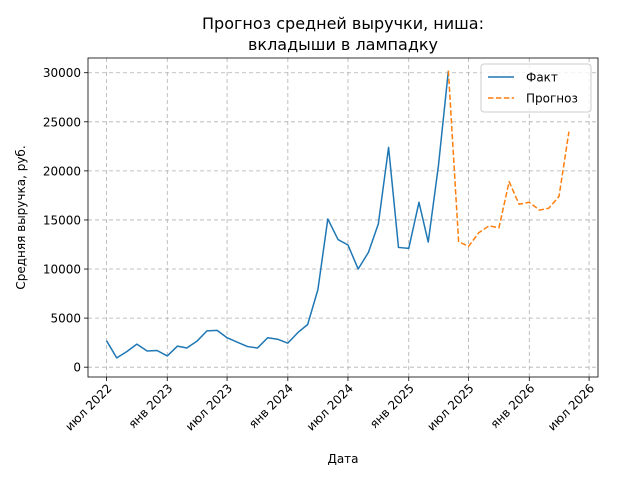 This screenshot has width=640, height=480. Describe the element at coordinates (542, 78) in the screenshot. I see `legend-label-fact: Факт` at that location.